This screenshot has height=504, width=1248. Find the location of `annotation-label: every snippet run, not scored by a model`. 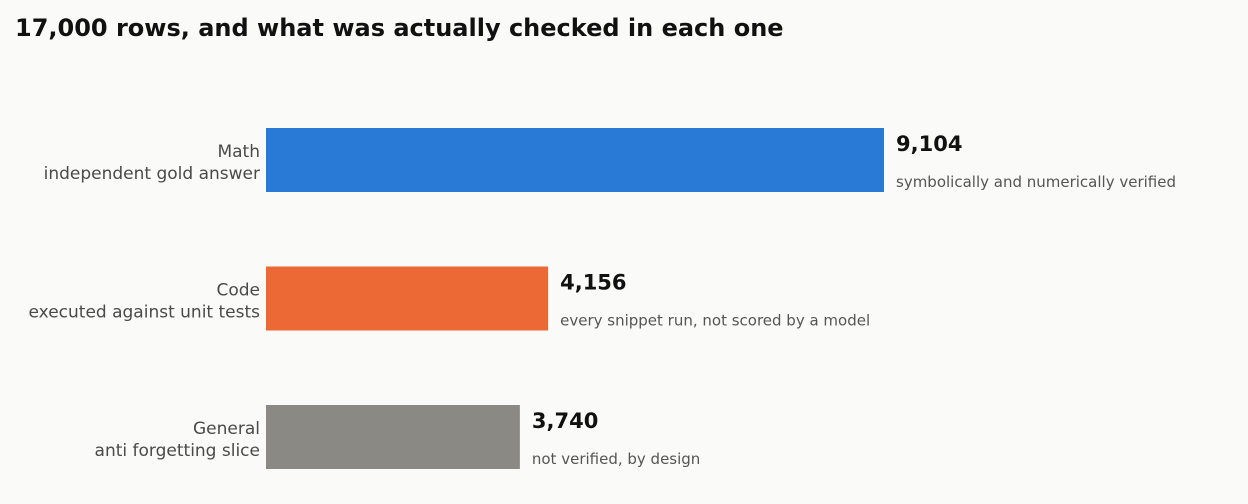

annotation-label: every snippet run, not scored by a model is located at coordinates (715, 321).